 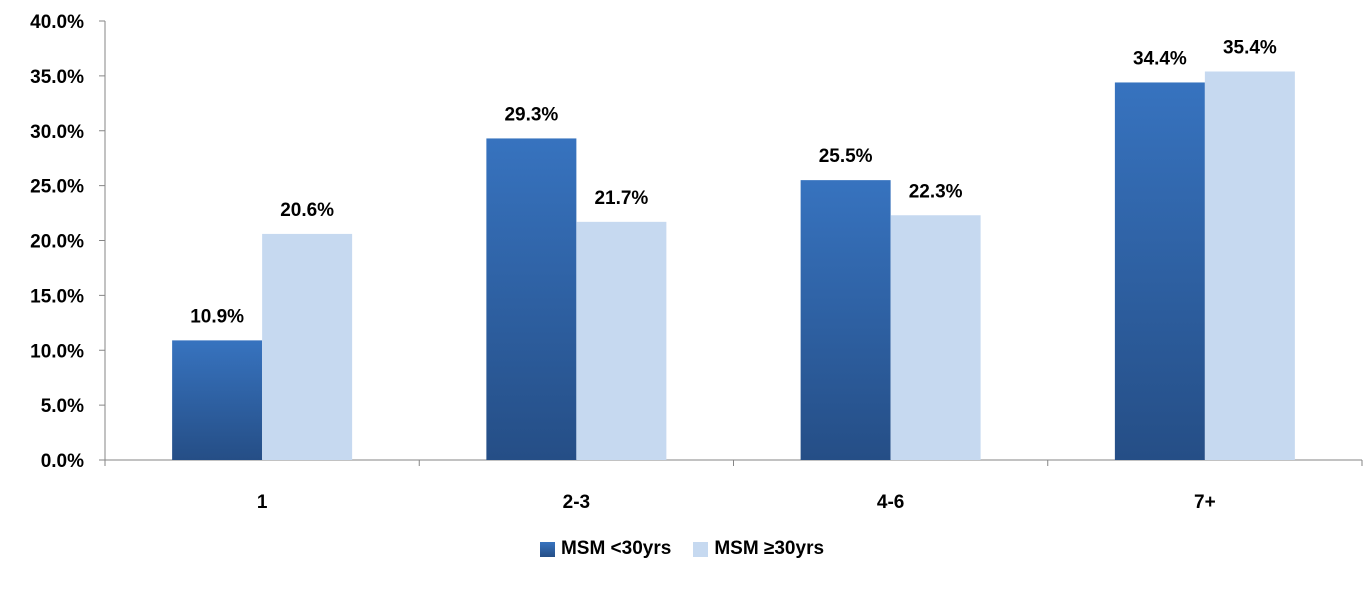 What do you see at coordinates (769, 548) in the screenshot?
I see `legend-label-series-2: MSM ≥30yrs` at bounding box center [769, 548].